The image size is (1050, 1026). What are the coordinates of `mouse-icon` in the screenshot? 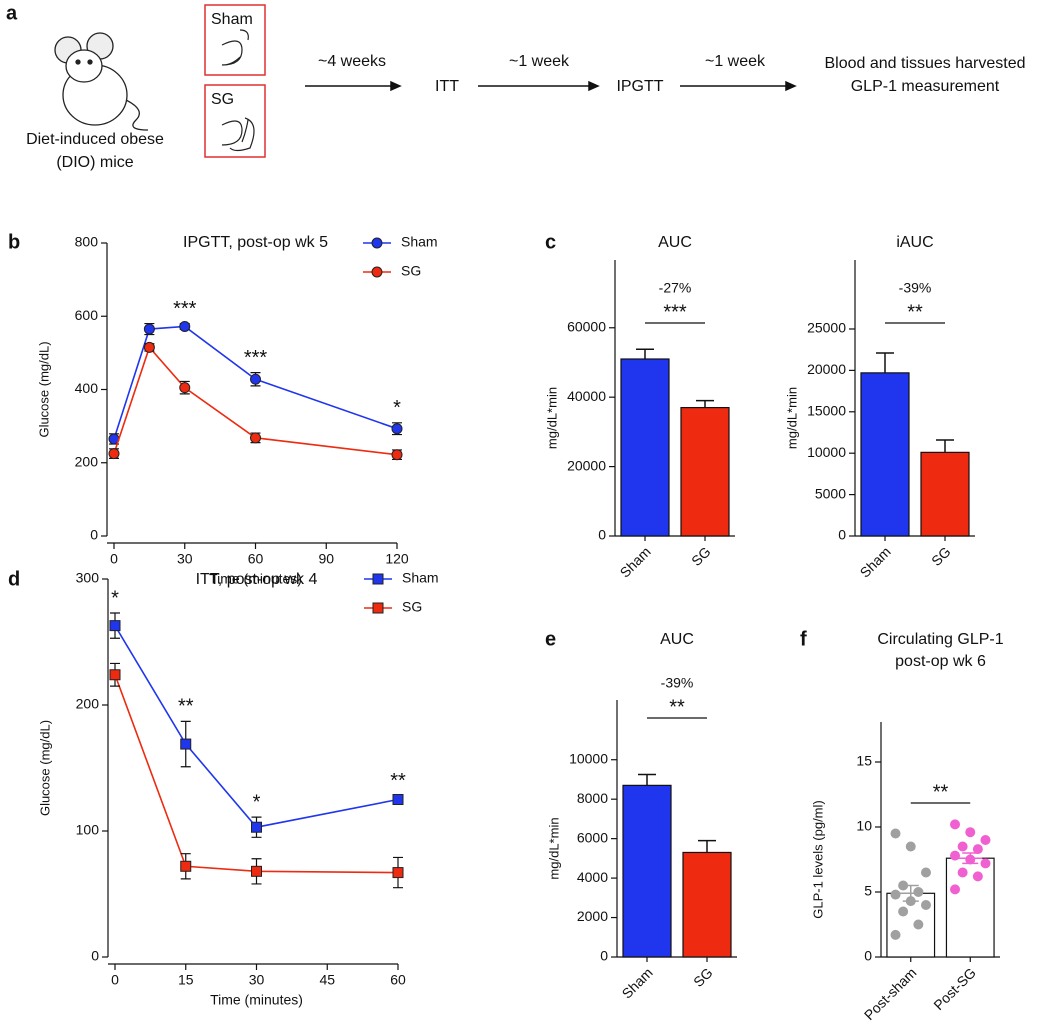 It's located at (101, 81).